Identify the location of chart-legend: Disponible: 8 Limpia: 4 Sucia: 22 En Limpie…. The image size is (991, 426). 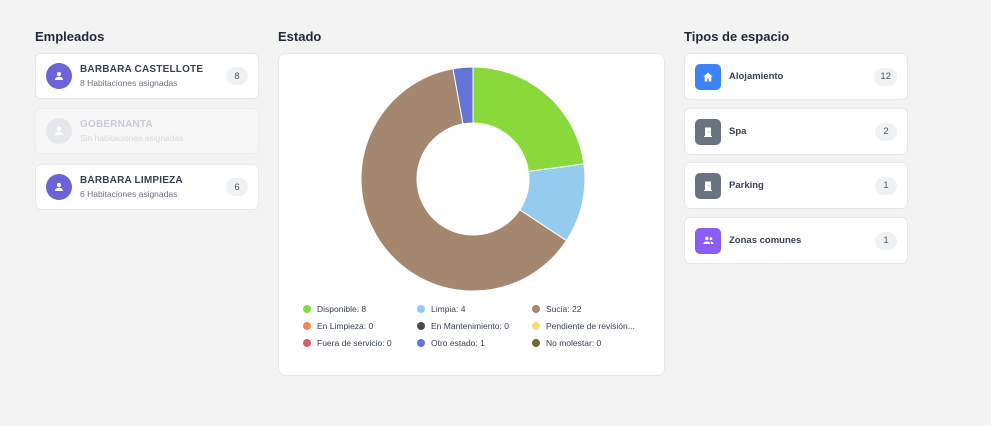
(478, 326).